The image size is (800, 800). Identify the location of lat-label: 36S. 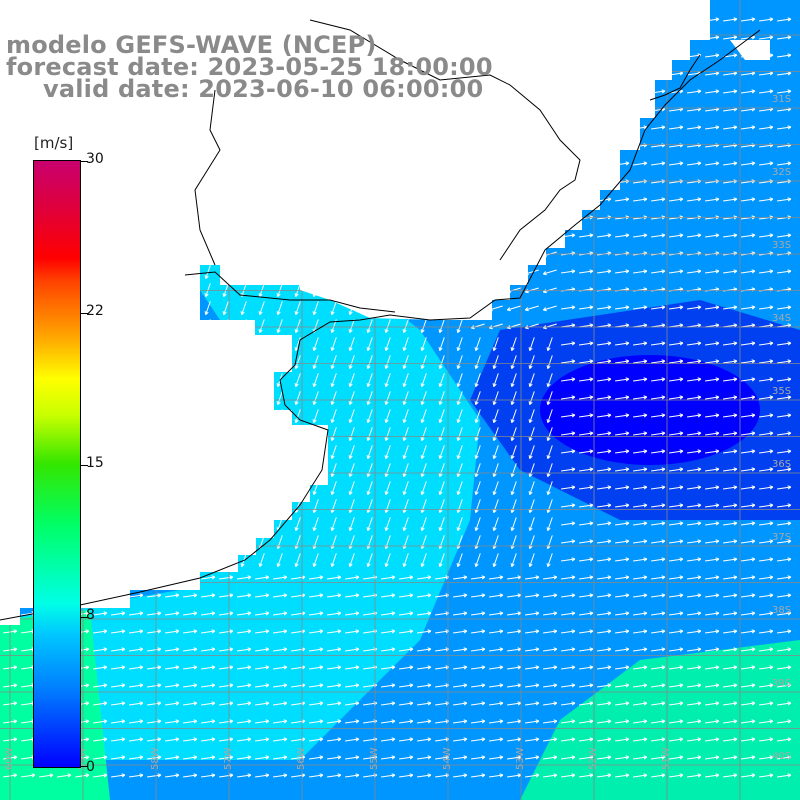
(781, 464).